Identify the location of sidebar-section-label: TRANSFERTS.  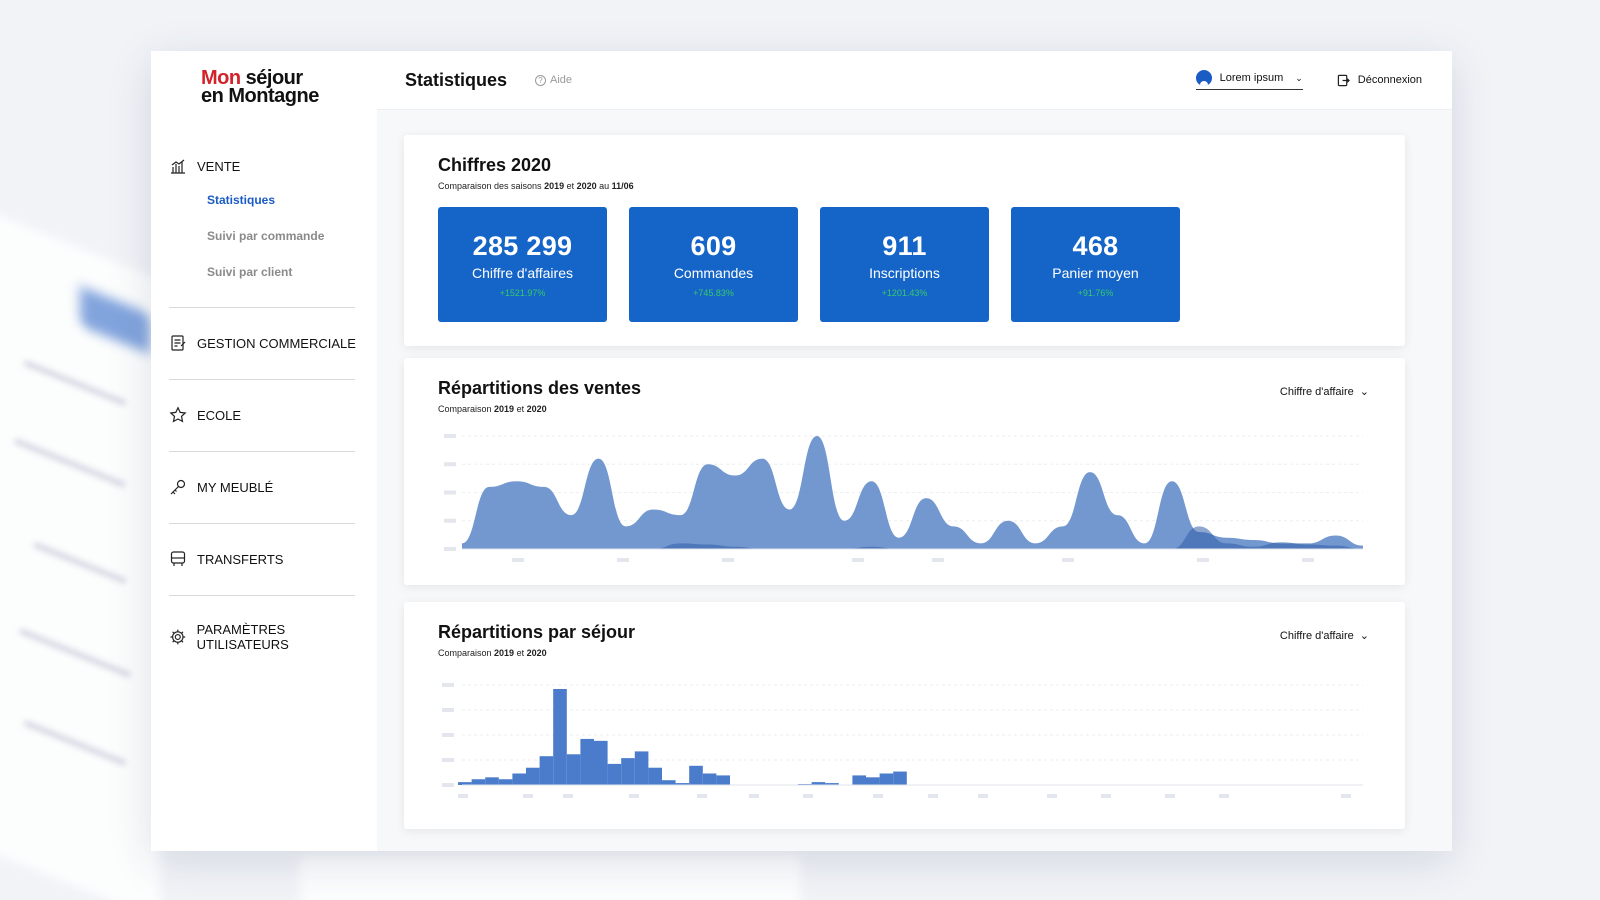
(240, 559).